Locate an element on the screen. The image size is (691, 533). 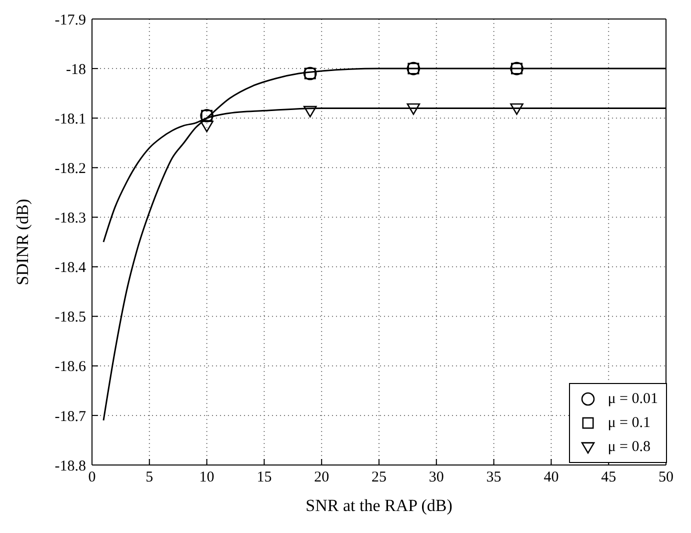
y-tick-label: -18.4 is located at coordinates (70, 268).